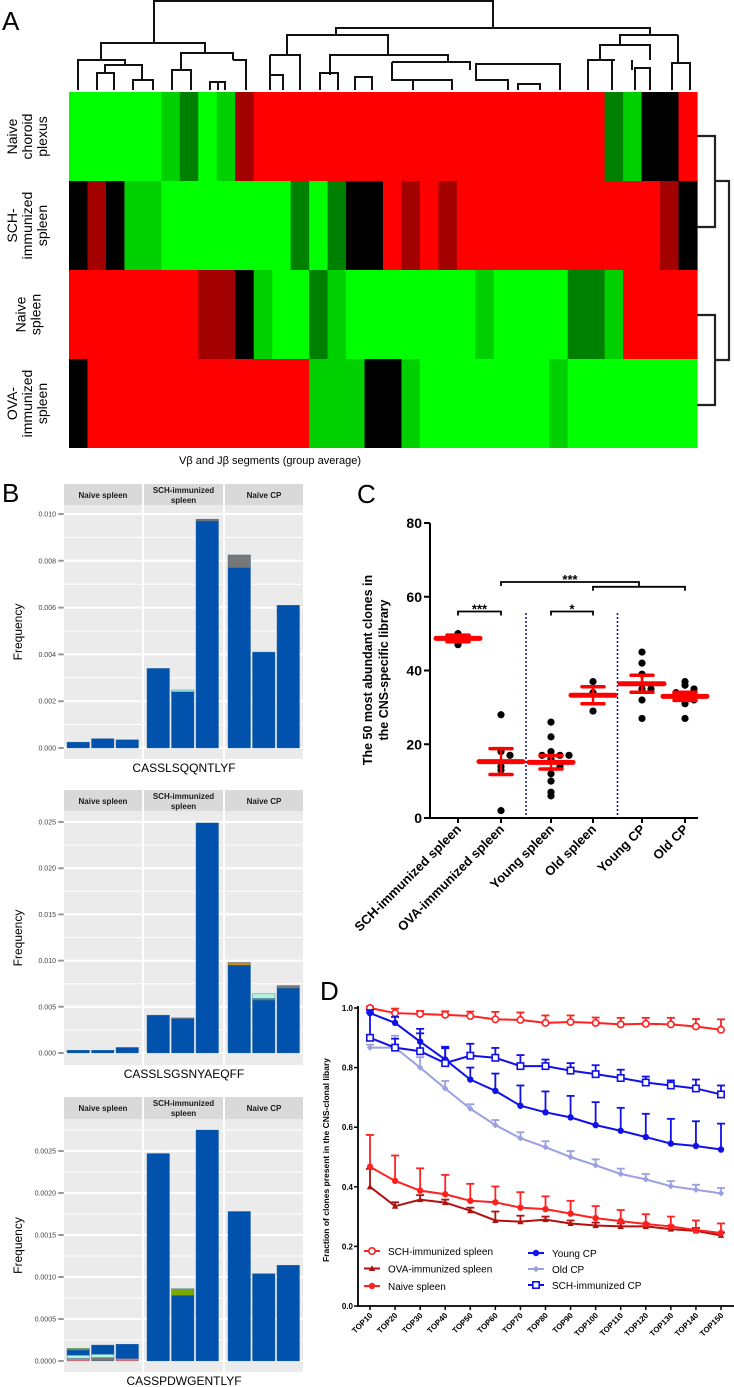 The width and height of the screenshot is (734, 1387). What do you see at coordinates (183, 500) in the screenshot?
I see `facet-label: spleen` at bounding box center [183, 500].